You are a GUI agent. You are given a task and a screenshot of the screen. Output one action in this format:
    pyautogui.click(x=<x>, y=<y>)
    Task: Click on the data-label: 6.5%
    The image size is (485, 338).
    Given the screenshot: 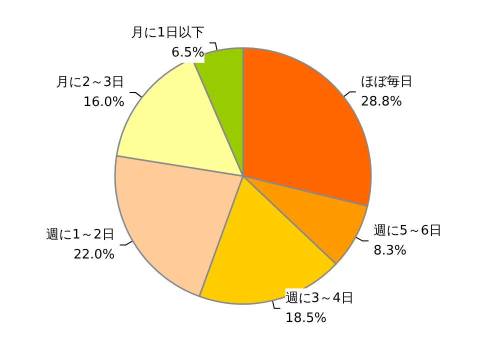 What is the action you would take?
    pyautogui.click(x=187, y=52)
    